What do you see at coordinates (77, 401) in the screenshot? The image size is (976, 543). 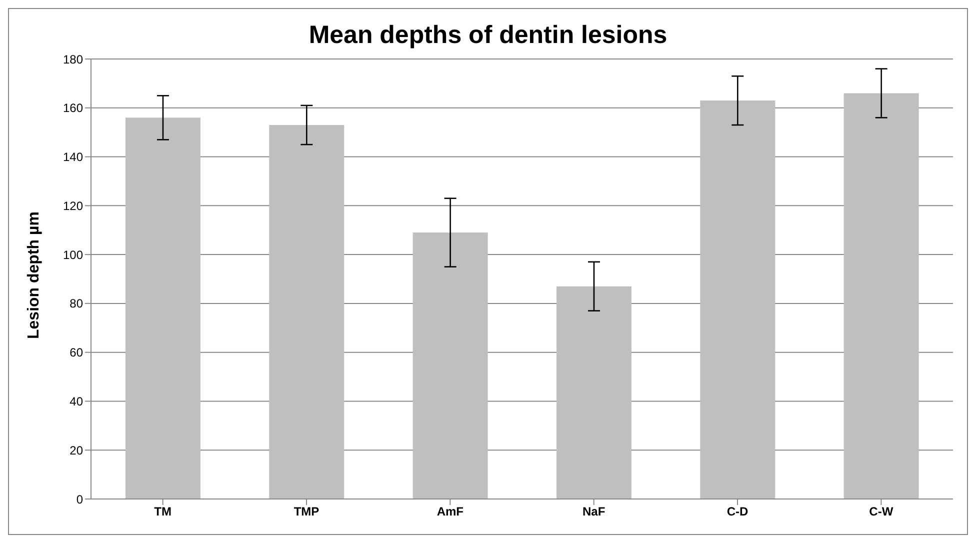 I see `y-tick-label: 40` at bounding box center [77, 401].